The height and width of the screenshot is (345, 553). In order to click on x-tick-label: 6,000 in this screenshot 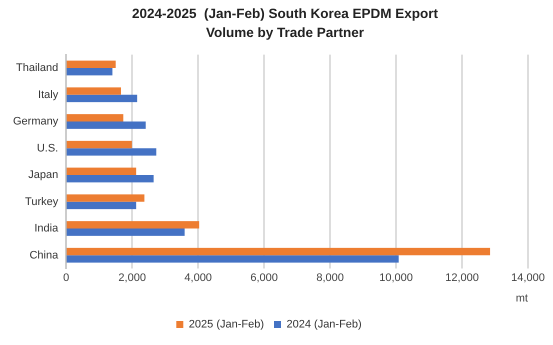, I will do `click(264, 278)`.